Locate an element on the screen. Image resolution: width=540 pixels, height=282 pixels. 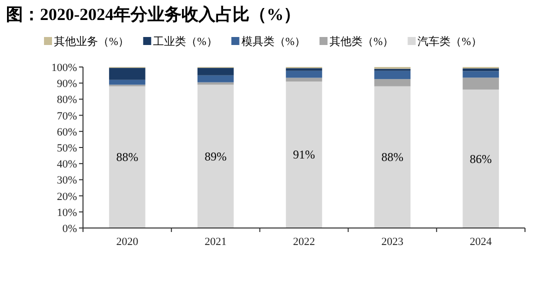
y-tick-label: 70% is located at coordinates (66, 116).